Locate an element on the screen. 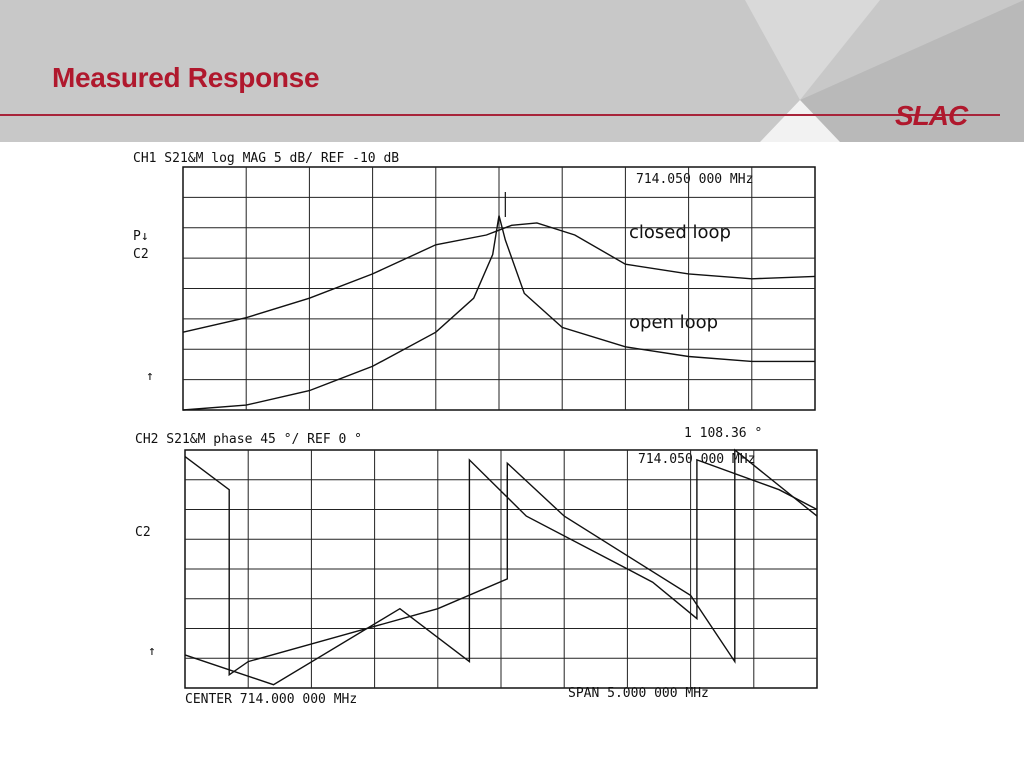 This screenshot has height=768, width=1024. chart2-span-label: SPAN 5.000 000 MHz is located at coordinates (638, 693).